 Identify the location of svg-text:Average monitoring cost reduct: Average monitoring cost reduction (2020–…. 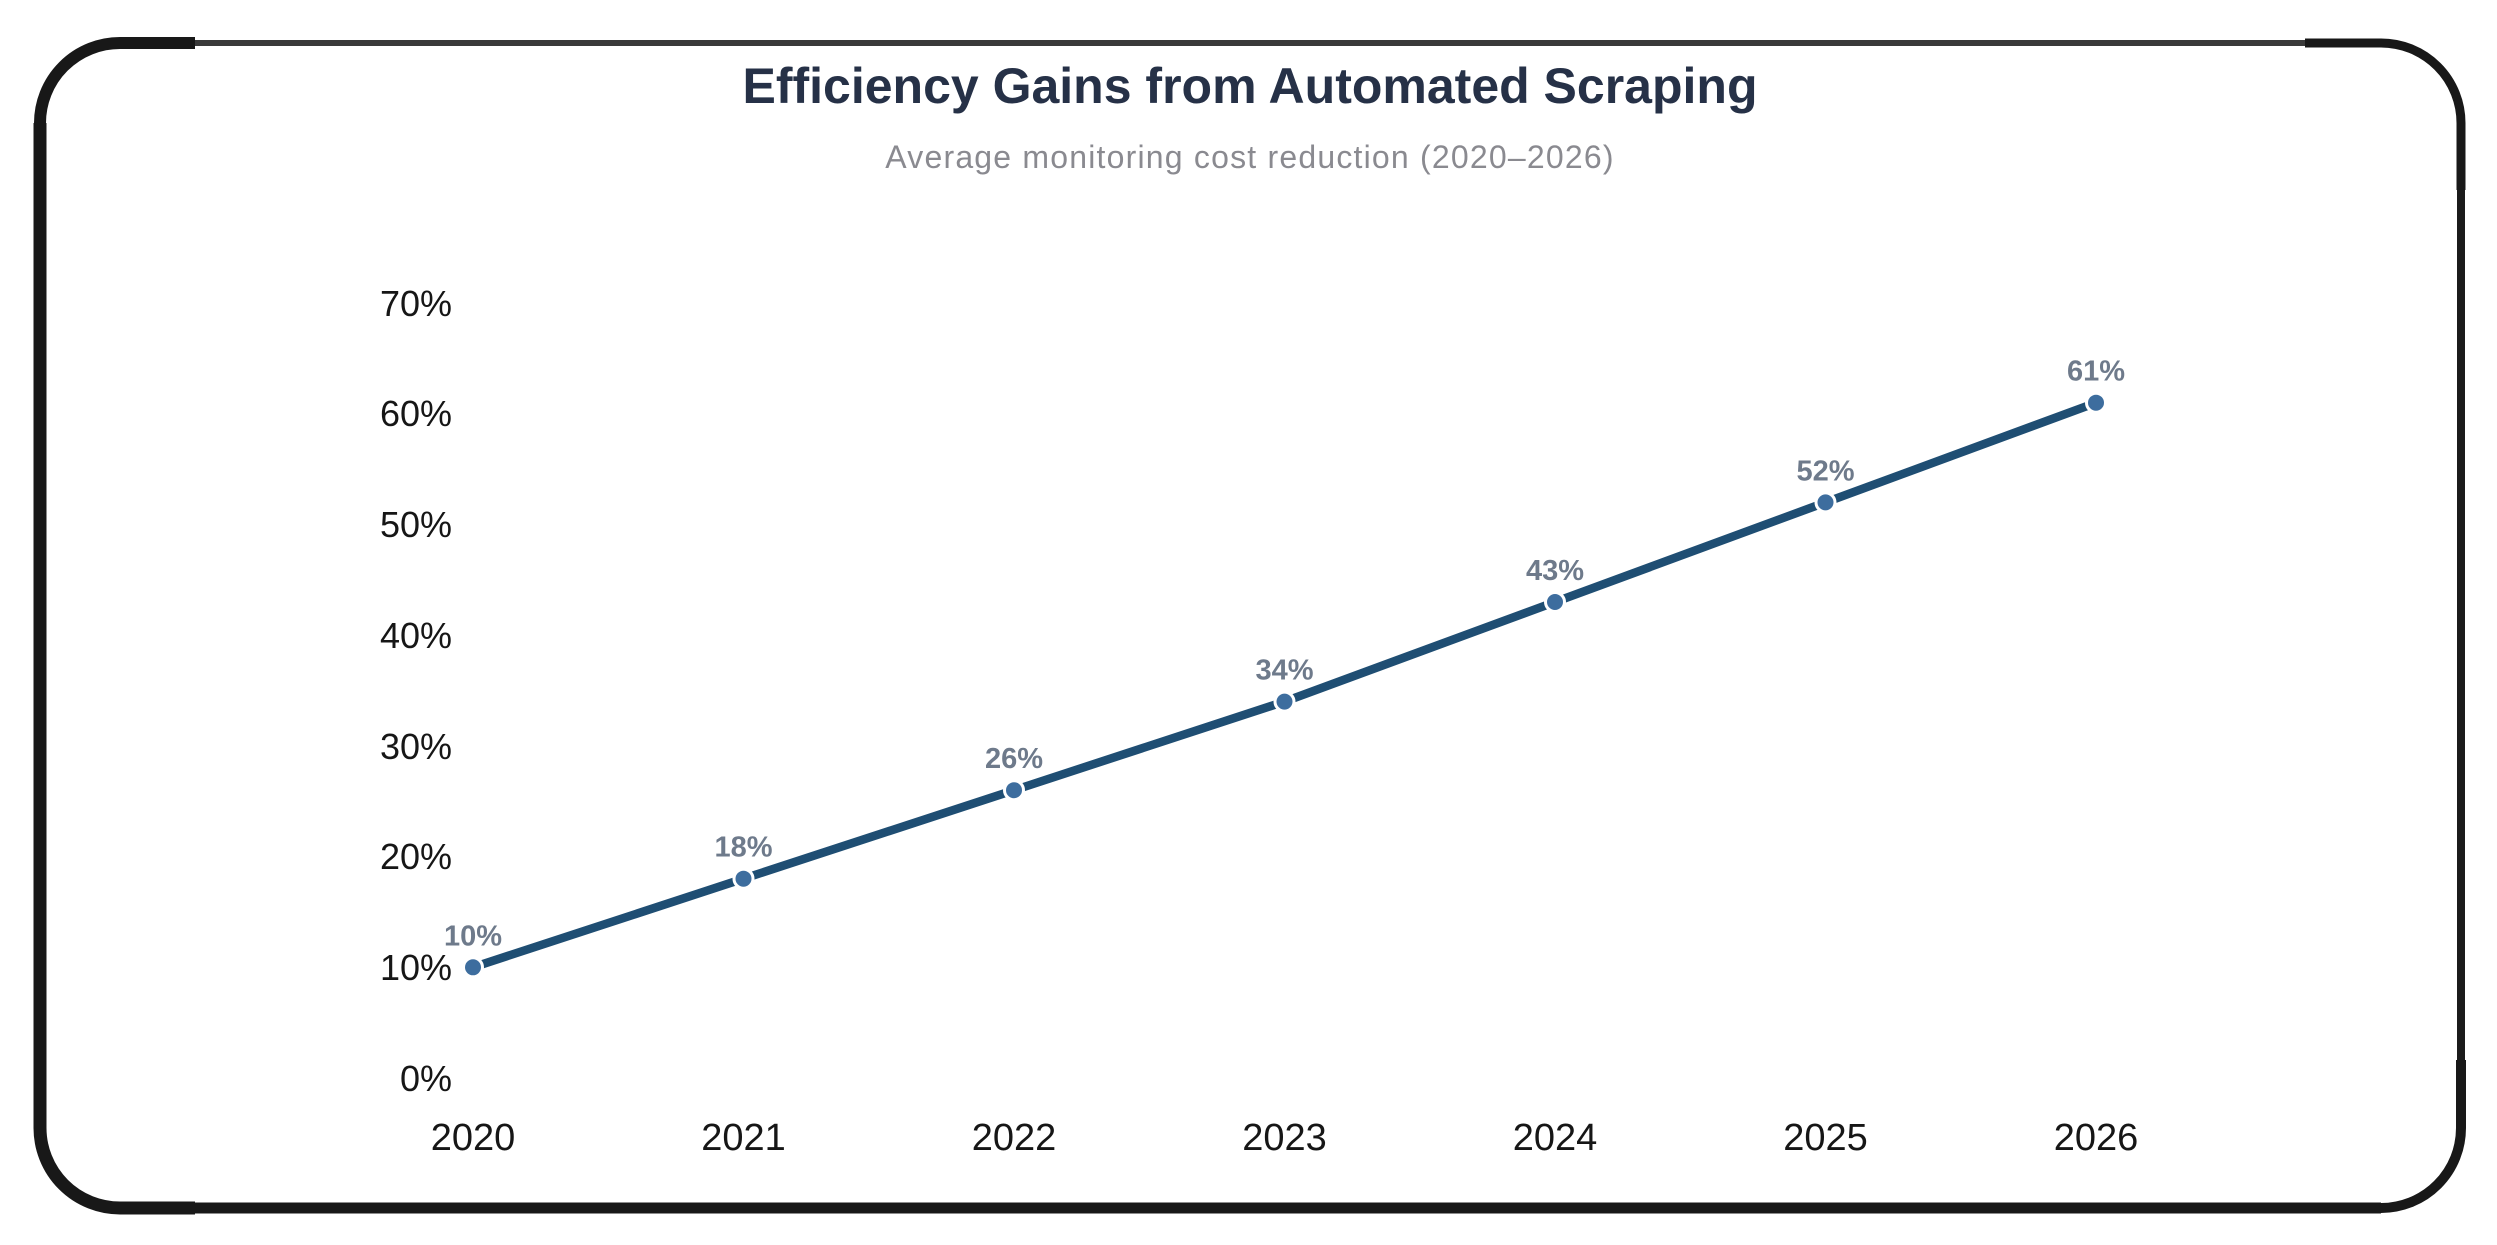
(1249, 157).